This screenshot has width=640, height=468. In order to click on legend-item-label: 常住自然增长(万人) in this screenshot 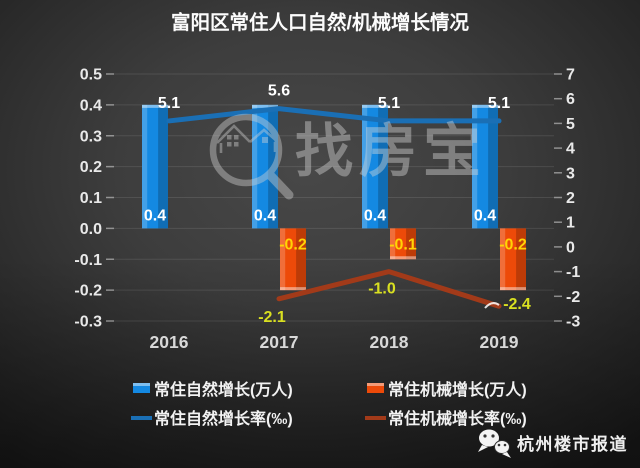, I will do `click(223, 389)`.